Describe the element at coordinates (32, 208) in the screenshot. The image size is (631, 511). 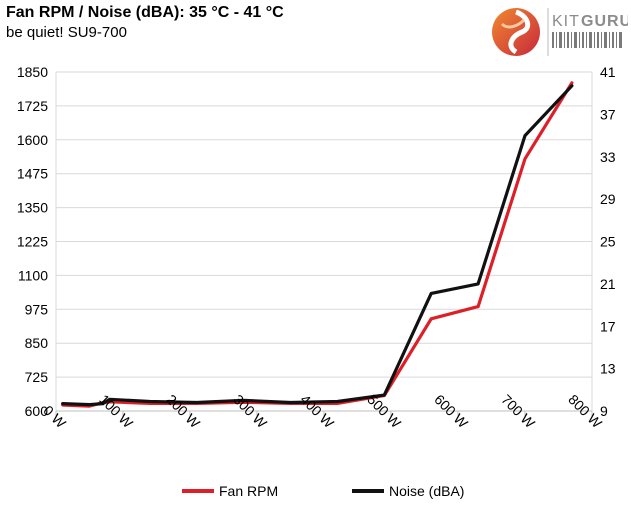
I see `y-left-tick-label: 1350` at that location.